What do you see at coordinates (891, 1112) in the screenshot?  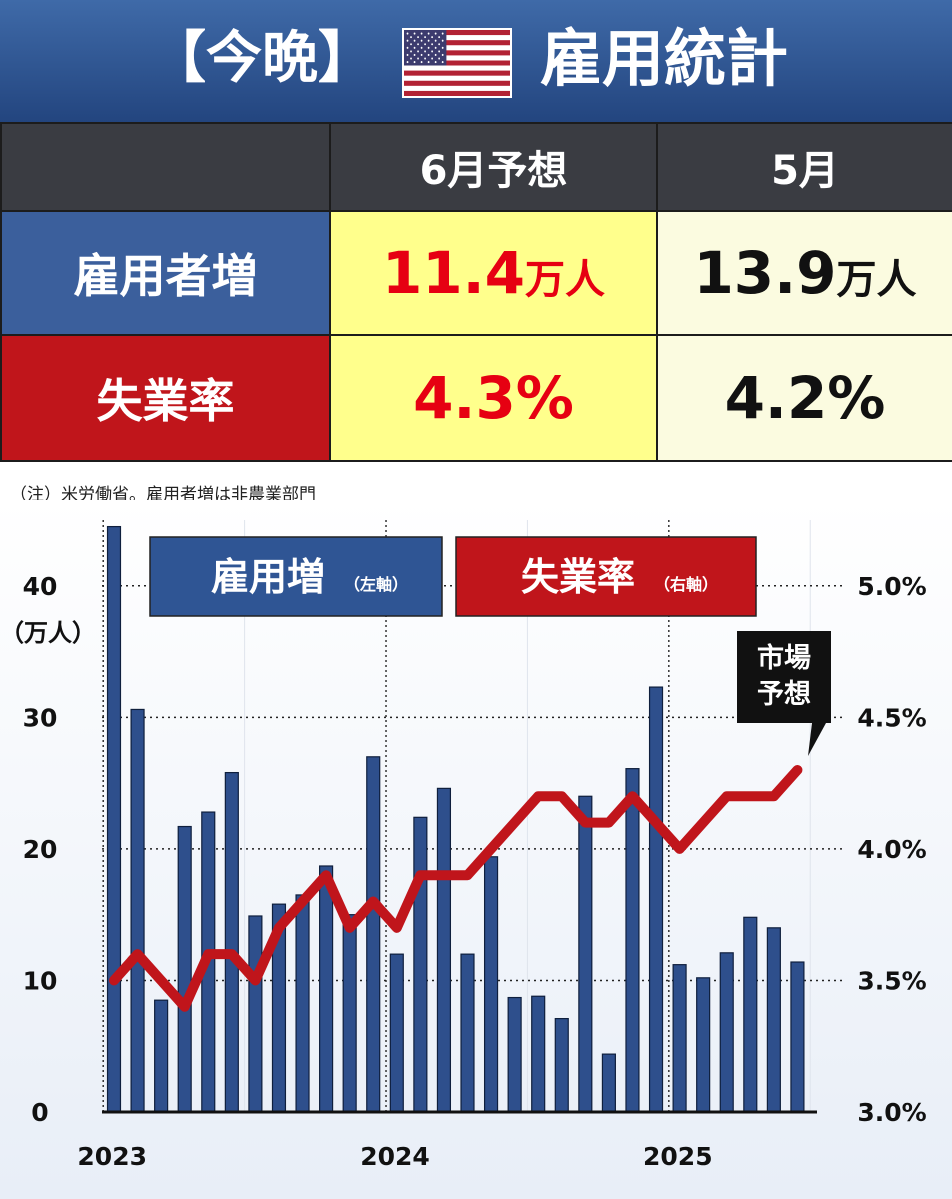 I see `right-tick-label: 3.0%` at bounding box center [891, 1112].